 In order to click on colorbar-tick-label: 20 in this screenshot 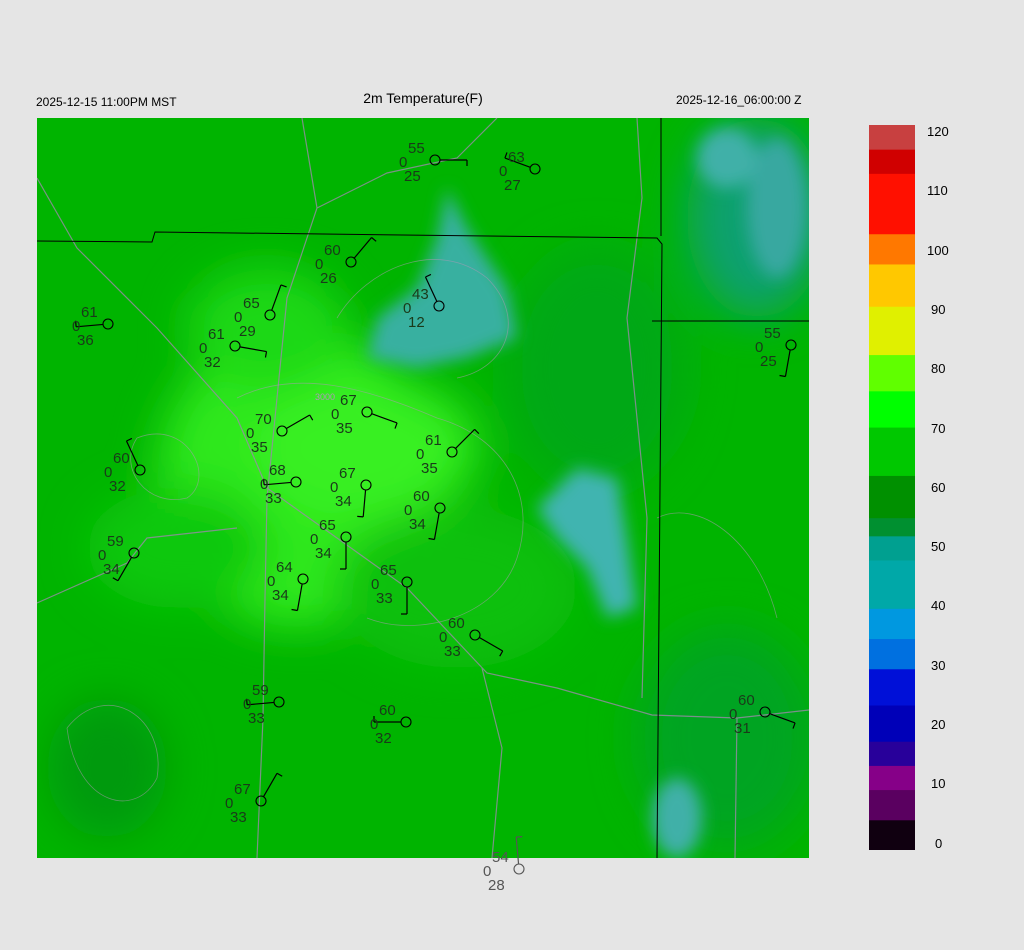, I will do `click(938, 724)`.